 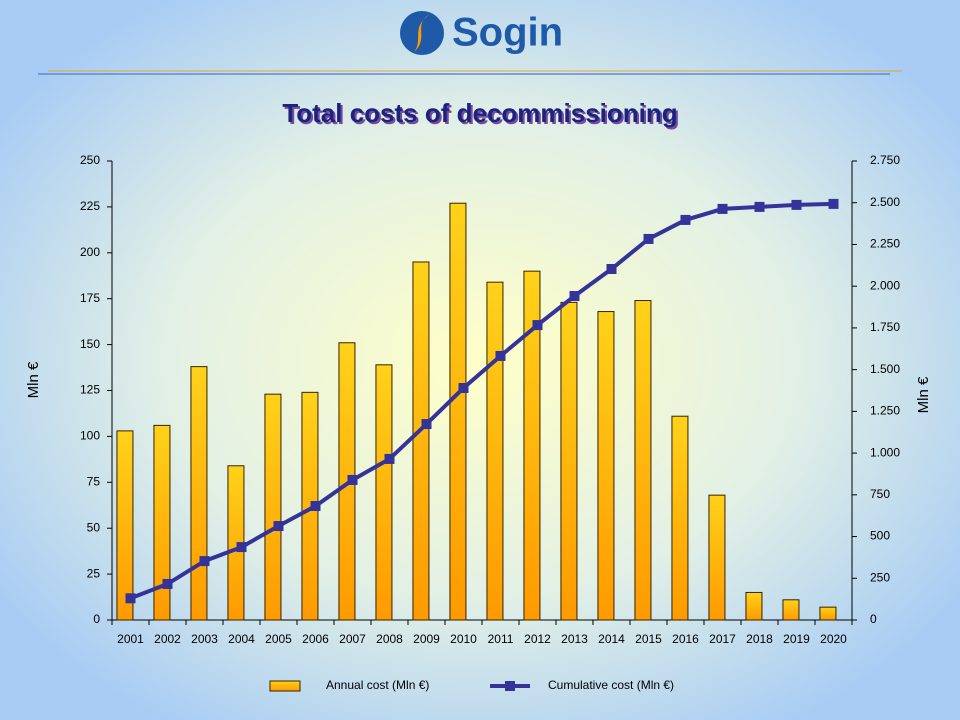 What do you see at coordinates (315, 639) in the screenshot?
I see `x-tick-label: 2006` at bounding box center [315, 639].